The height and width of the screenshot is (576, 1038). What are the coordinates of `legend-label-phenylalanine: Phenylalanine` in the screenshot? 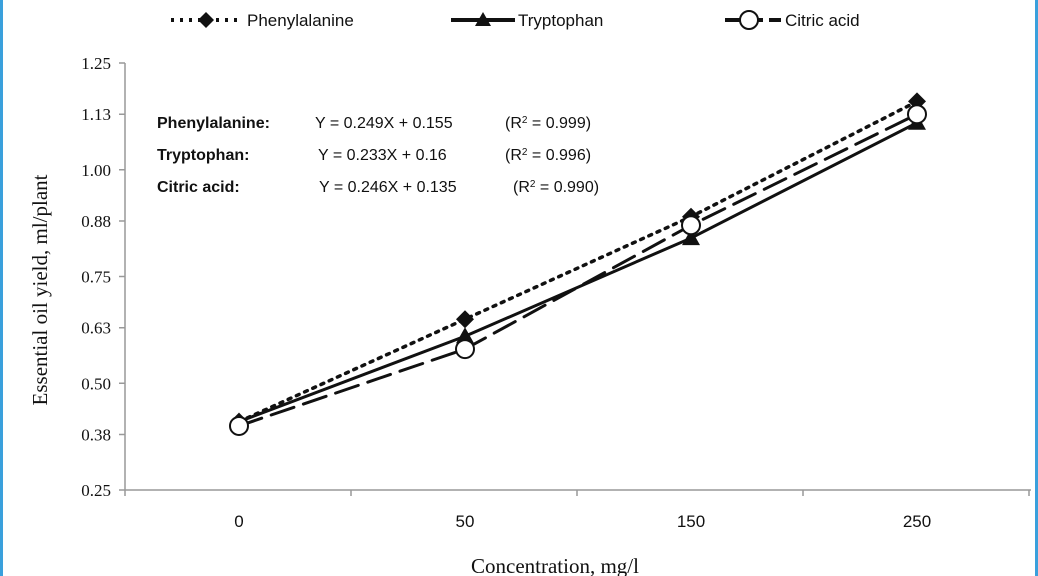 It's located at (300, 20).